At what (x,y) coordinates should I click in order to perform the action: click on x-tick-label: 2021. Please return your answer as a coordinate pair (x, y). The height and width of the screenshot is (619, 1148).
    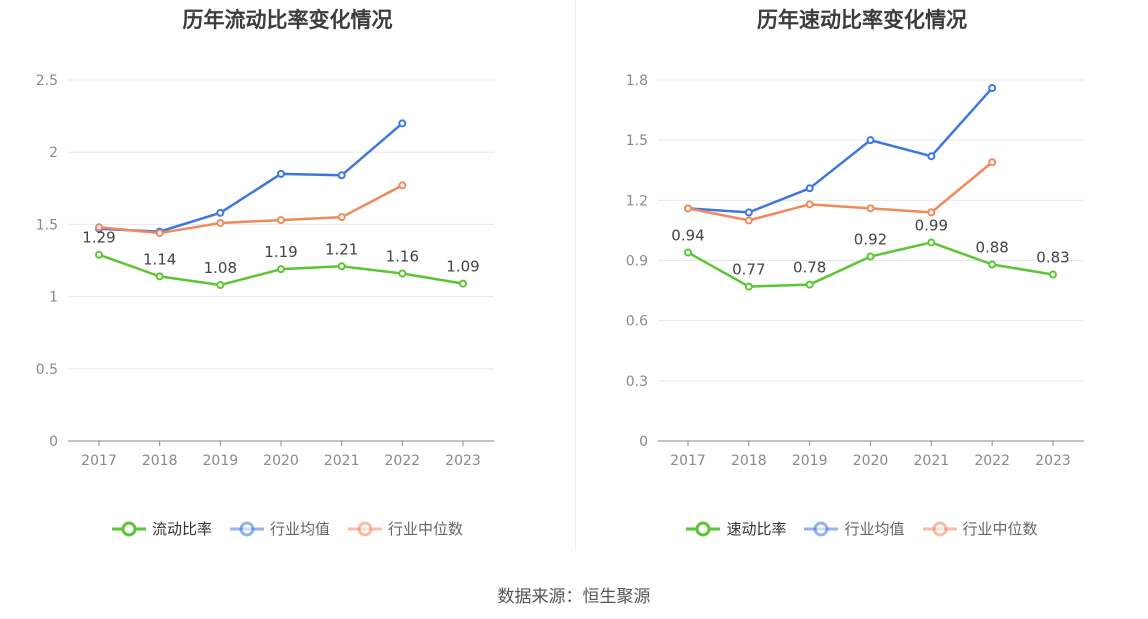
    Looking at the image, I should click on (932, 461).